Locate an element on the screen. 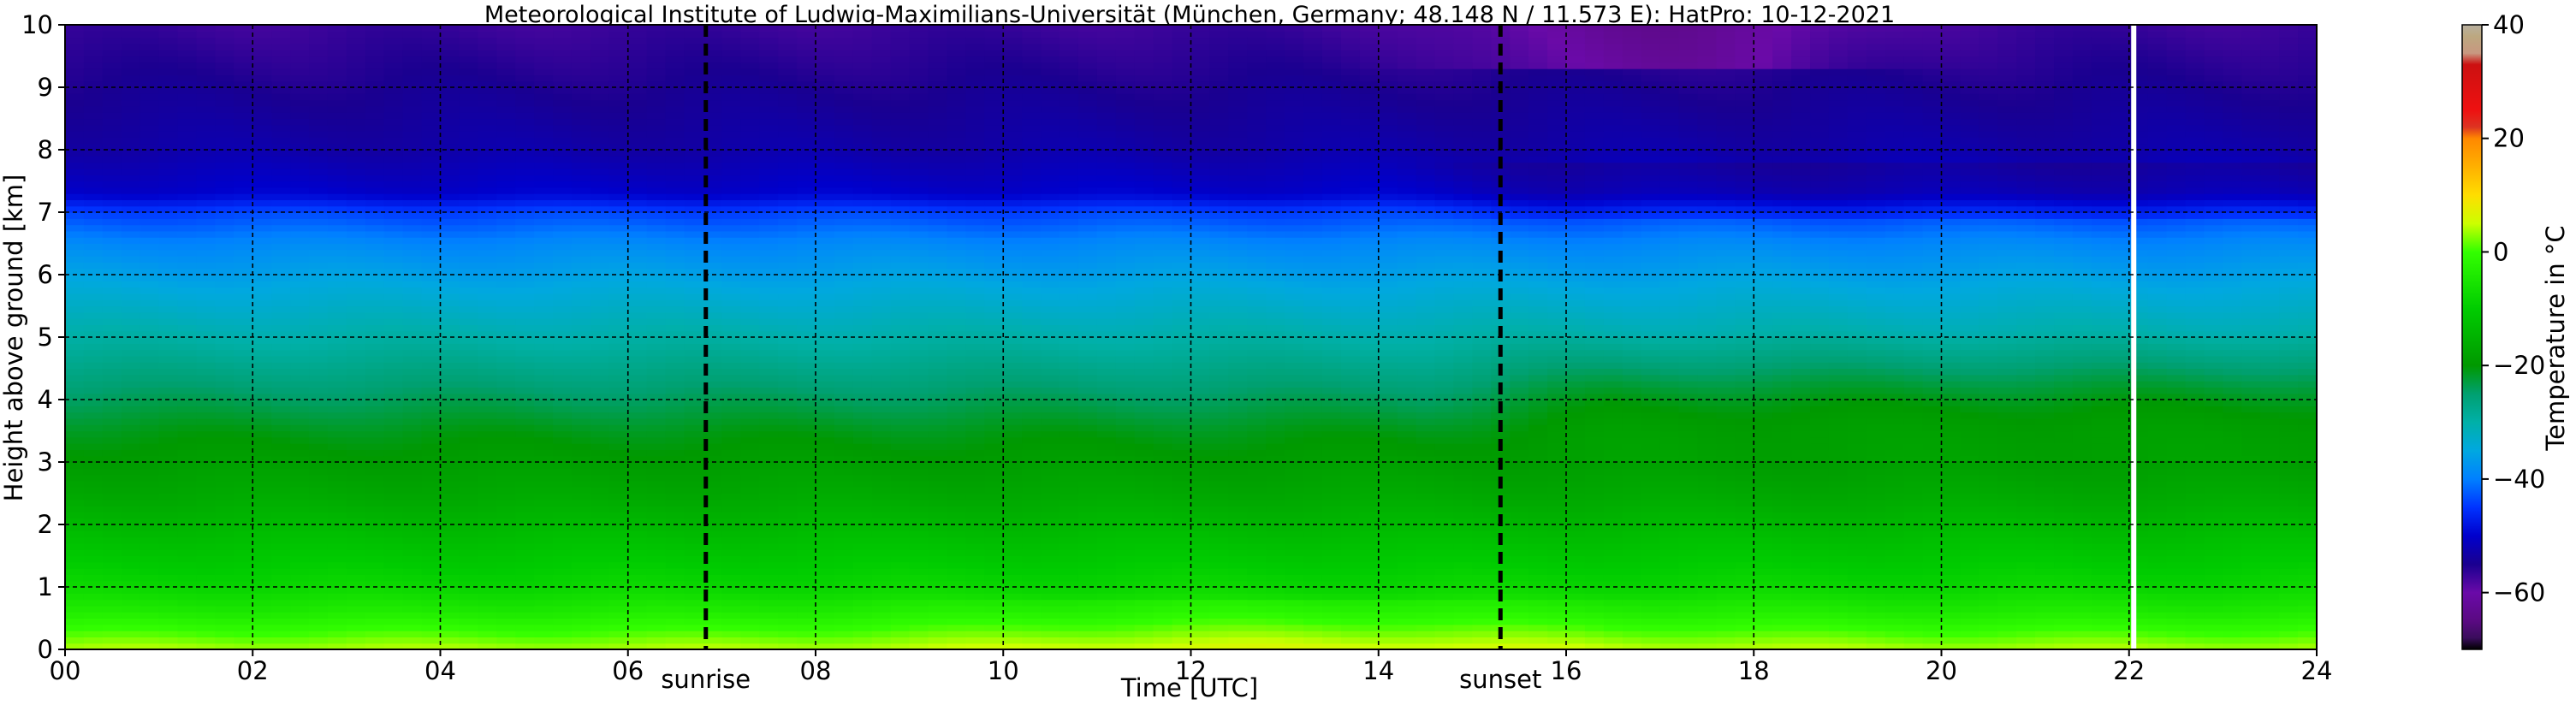 The width and height of the screenshot is (2576, 705). y-tick-label: 2 is located at coordinates (45, 524).